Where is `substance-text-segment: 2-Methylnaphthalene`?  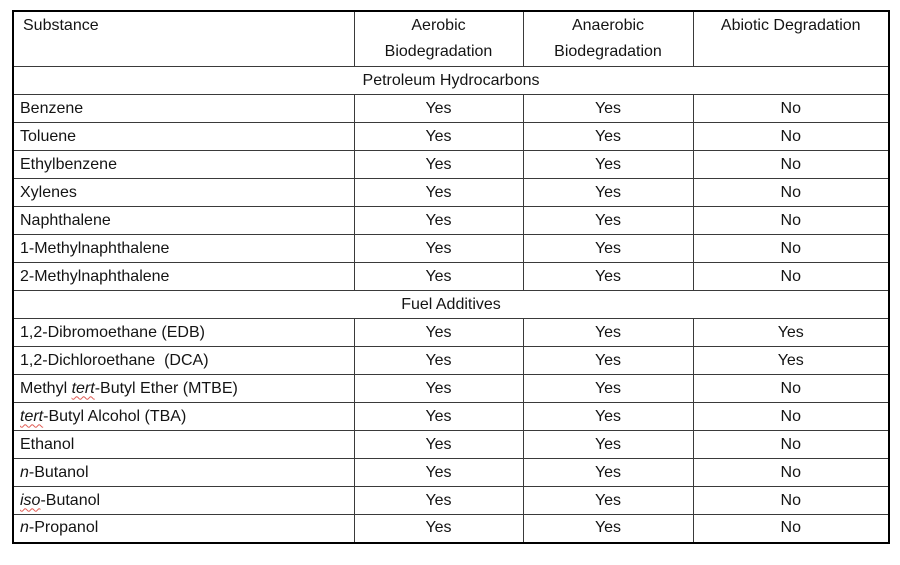
substance-text-segment: 2-Methylnaphthalene is located at coordinates (95, 276).